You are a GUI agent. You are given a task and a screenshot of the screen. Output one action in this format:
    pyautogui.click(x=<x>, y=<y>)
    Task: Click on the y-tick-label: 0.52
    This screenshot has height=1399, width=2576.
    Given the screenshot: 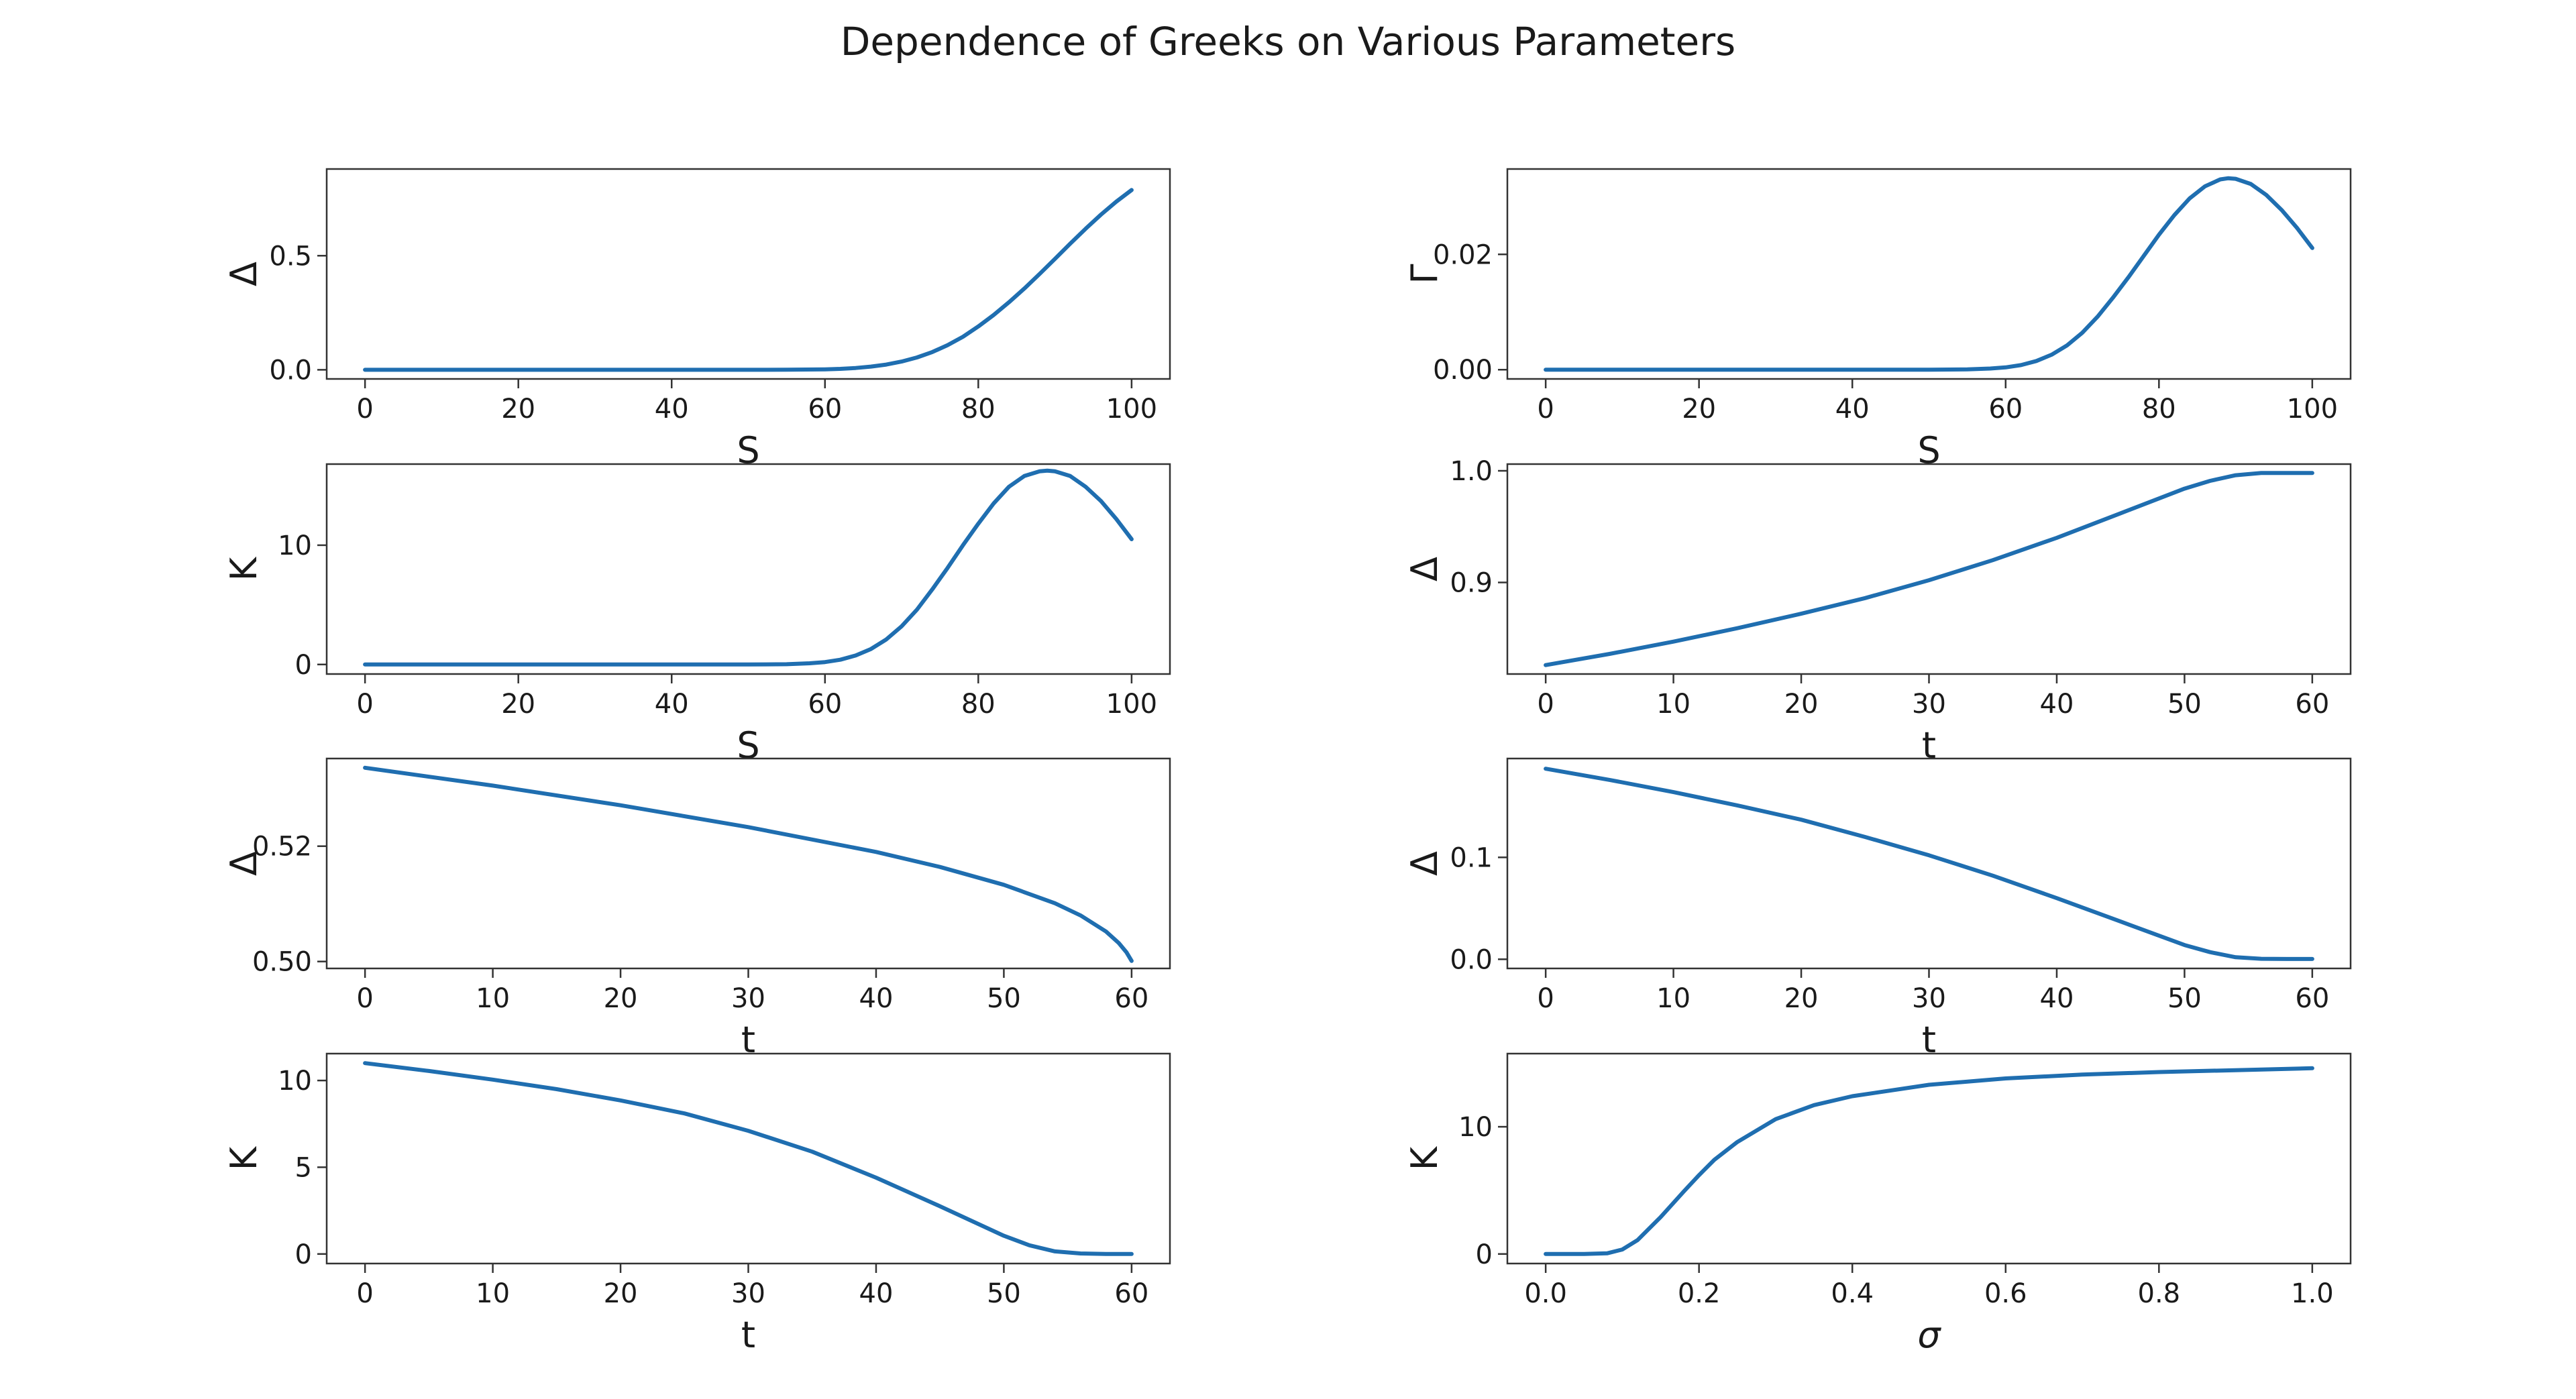 What is the action you would take?
    pyautogui.click(x=282, y=847)
    